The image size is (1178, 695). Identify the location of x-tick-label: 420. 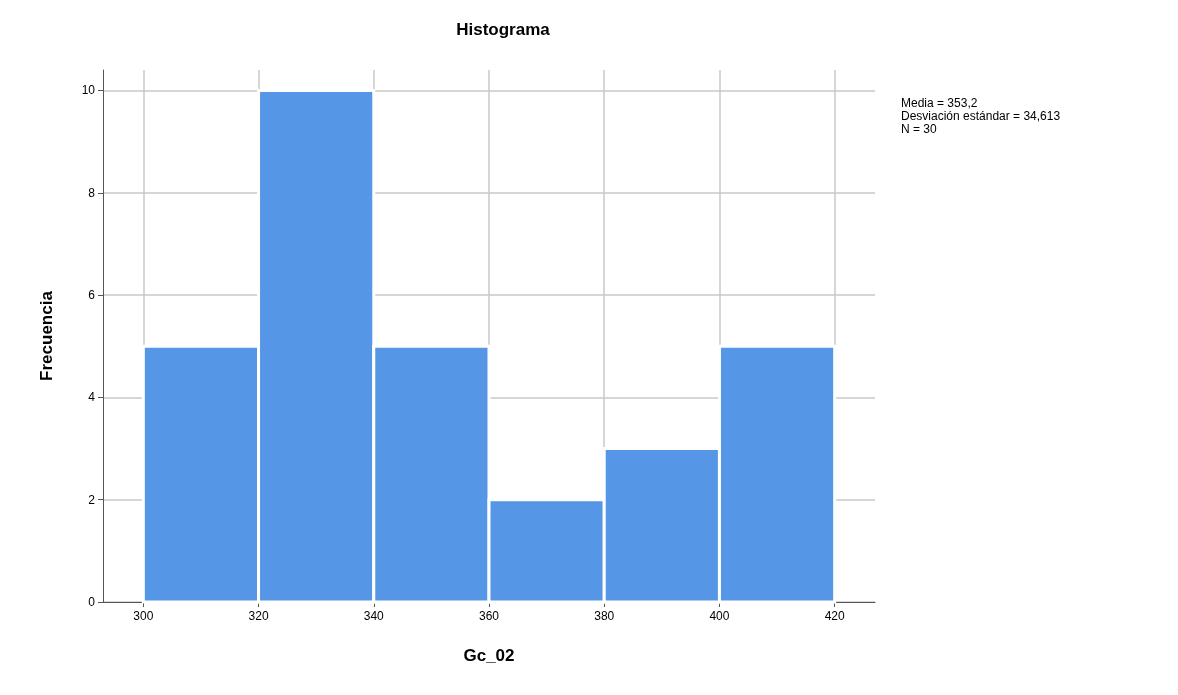
(834, 616).